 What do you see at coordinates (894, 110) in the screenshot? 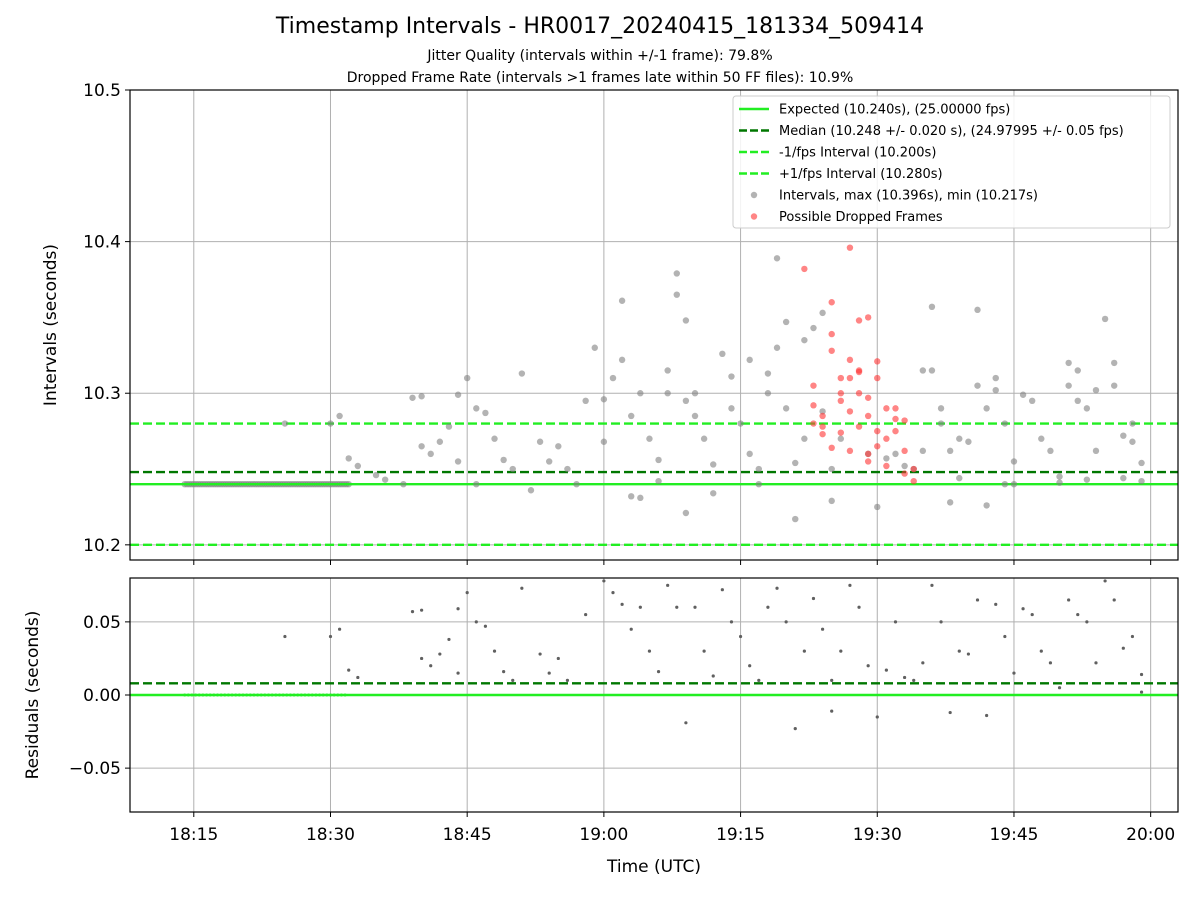
I see `legend-label: Expected (10.240s), (25.00000 fps)` at bounding box center [894, 110].